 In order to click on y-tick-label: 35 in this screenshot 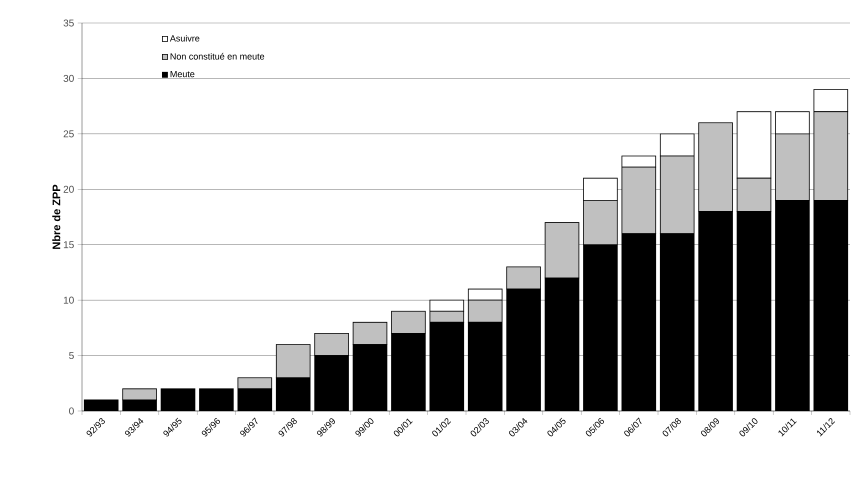, I will do `click(69, 23)`.